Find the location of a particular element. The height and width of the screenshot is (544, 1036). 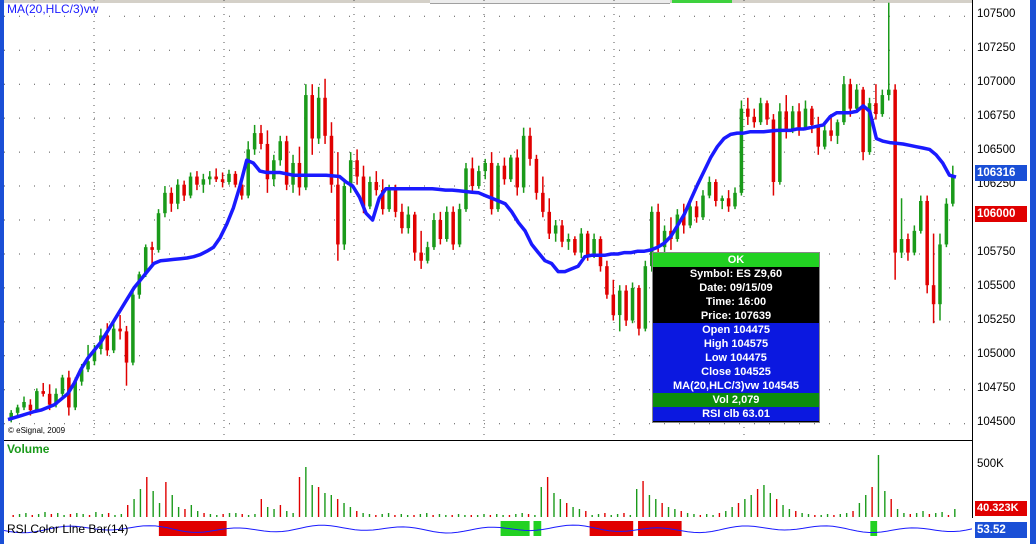

info-close: Close 104525 is located at coordinates (736, 372).